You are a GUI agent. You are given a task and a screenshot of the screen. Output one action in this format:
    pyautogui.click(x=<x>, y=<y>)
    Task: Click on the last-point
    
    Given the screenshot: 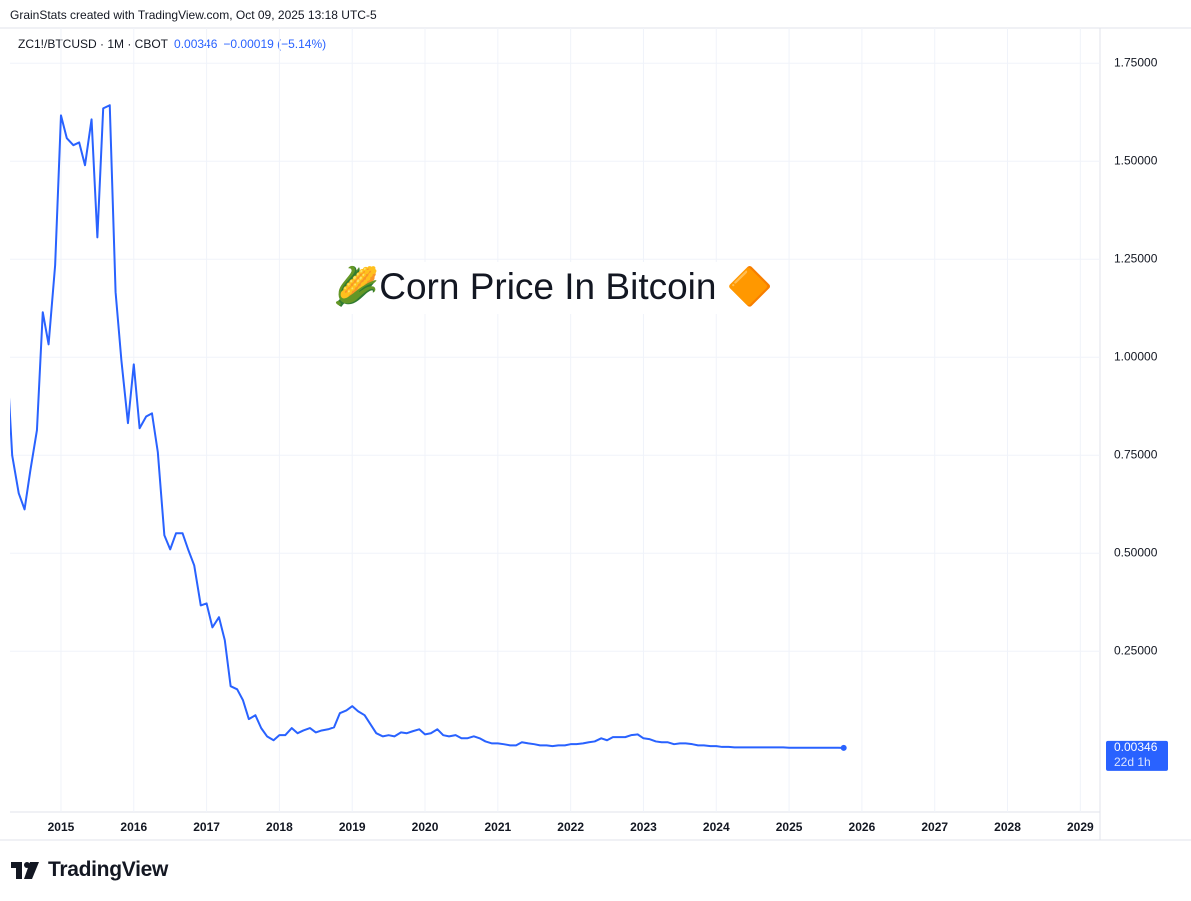 What is the action you would take?
    pyautogui.click(x=843, y=747)
    